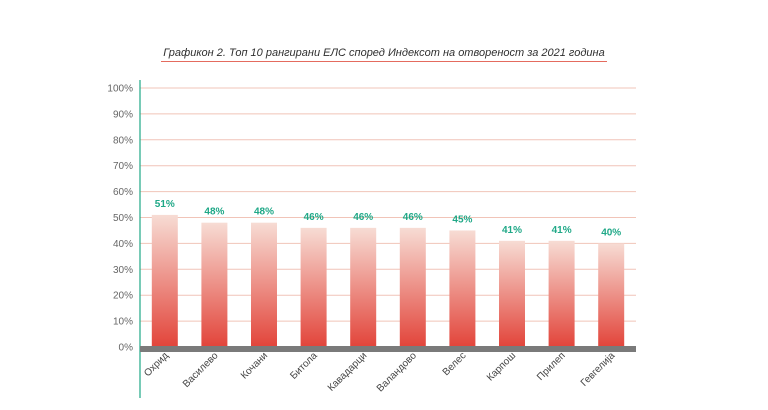  Describe the element at coordinates (123, 322) in the screenshot. I see `y-tick-label: 10%` at that location.